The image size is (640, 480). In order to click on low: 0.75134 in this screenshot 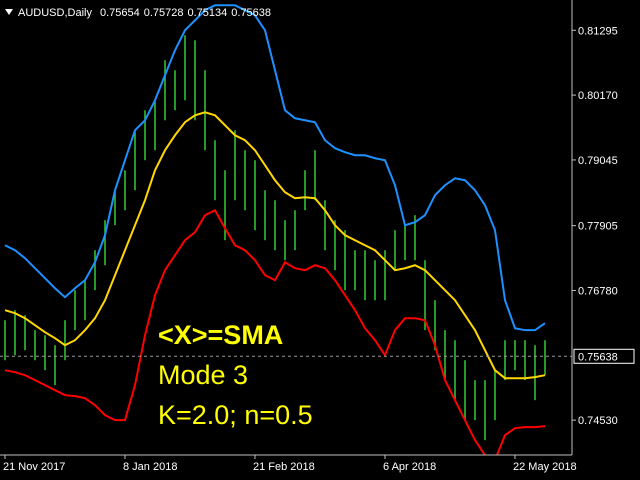, I will do `click(208, 13)`.